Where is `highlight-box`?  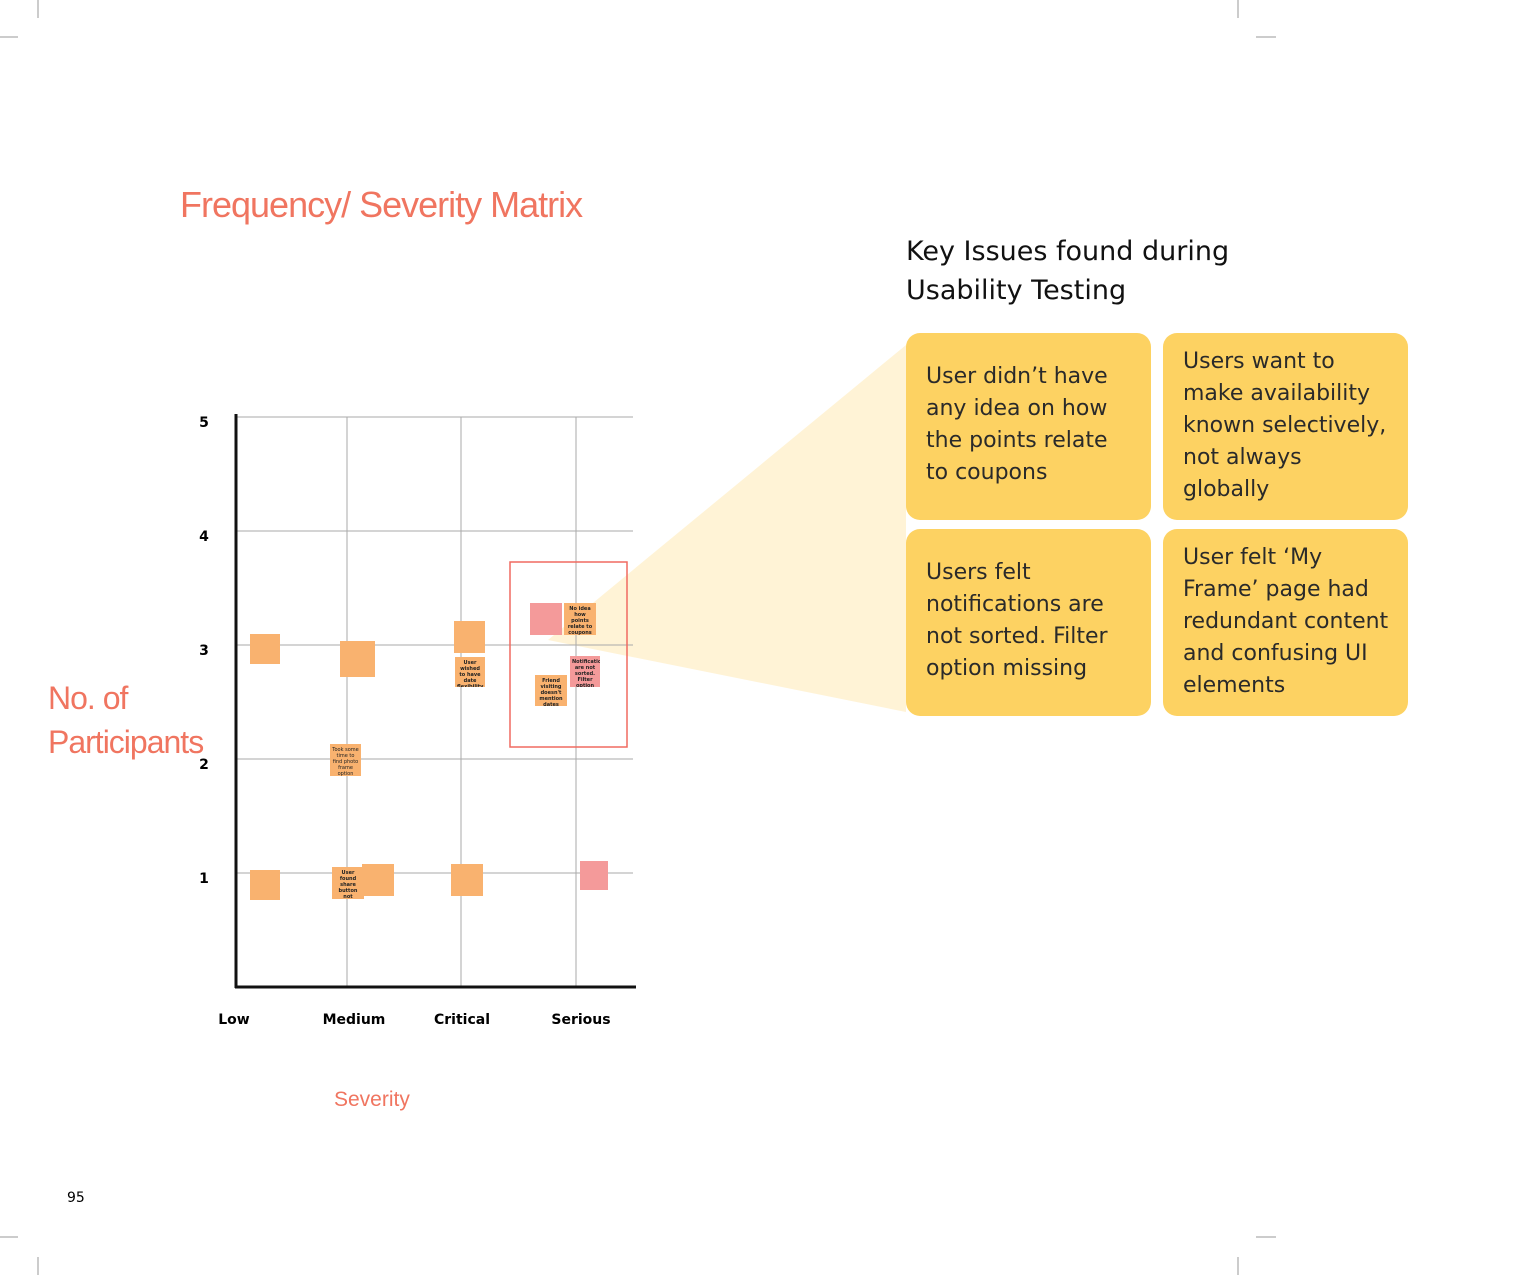
highlight-box is located at coordinates (568, 654).